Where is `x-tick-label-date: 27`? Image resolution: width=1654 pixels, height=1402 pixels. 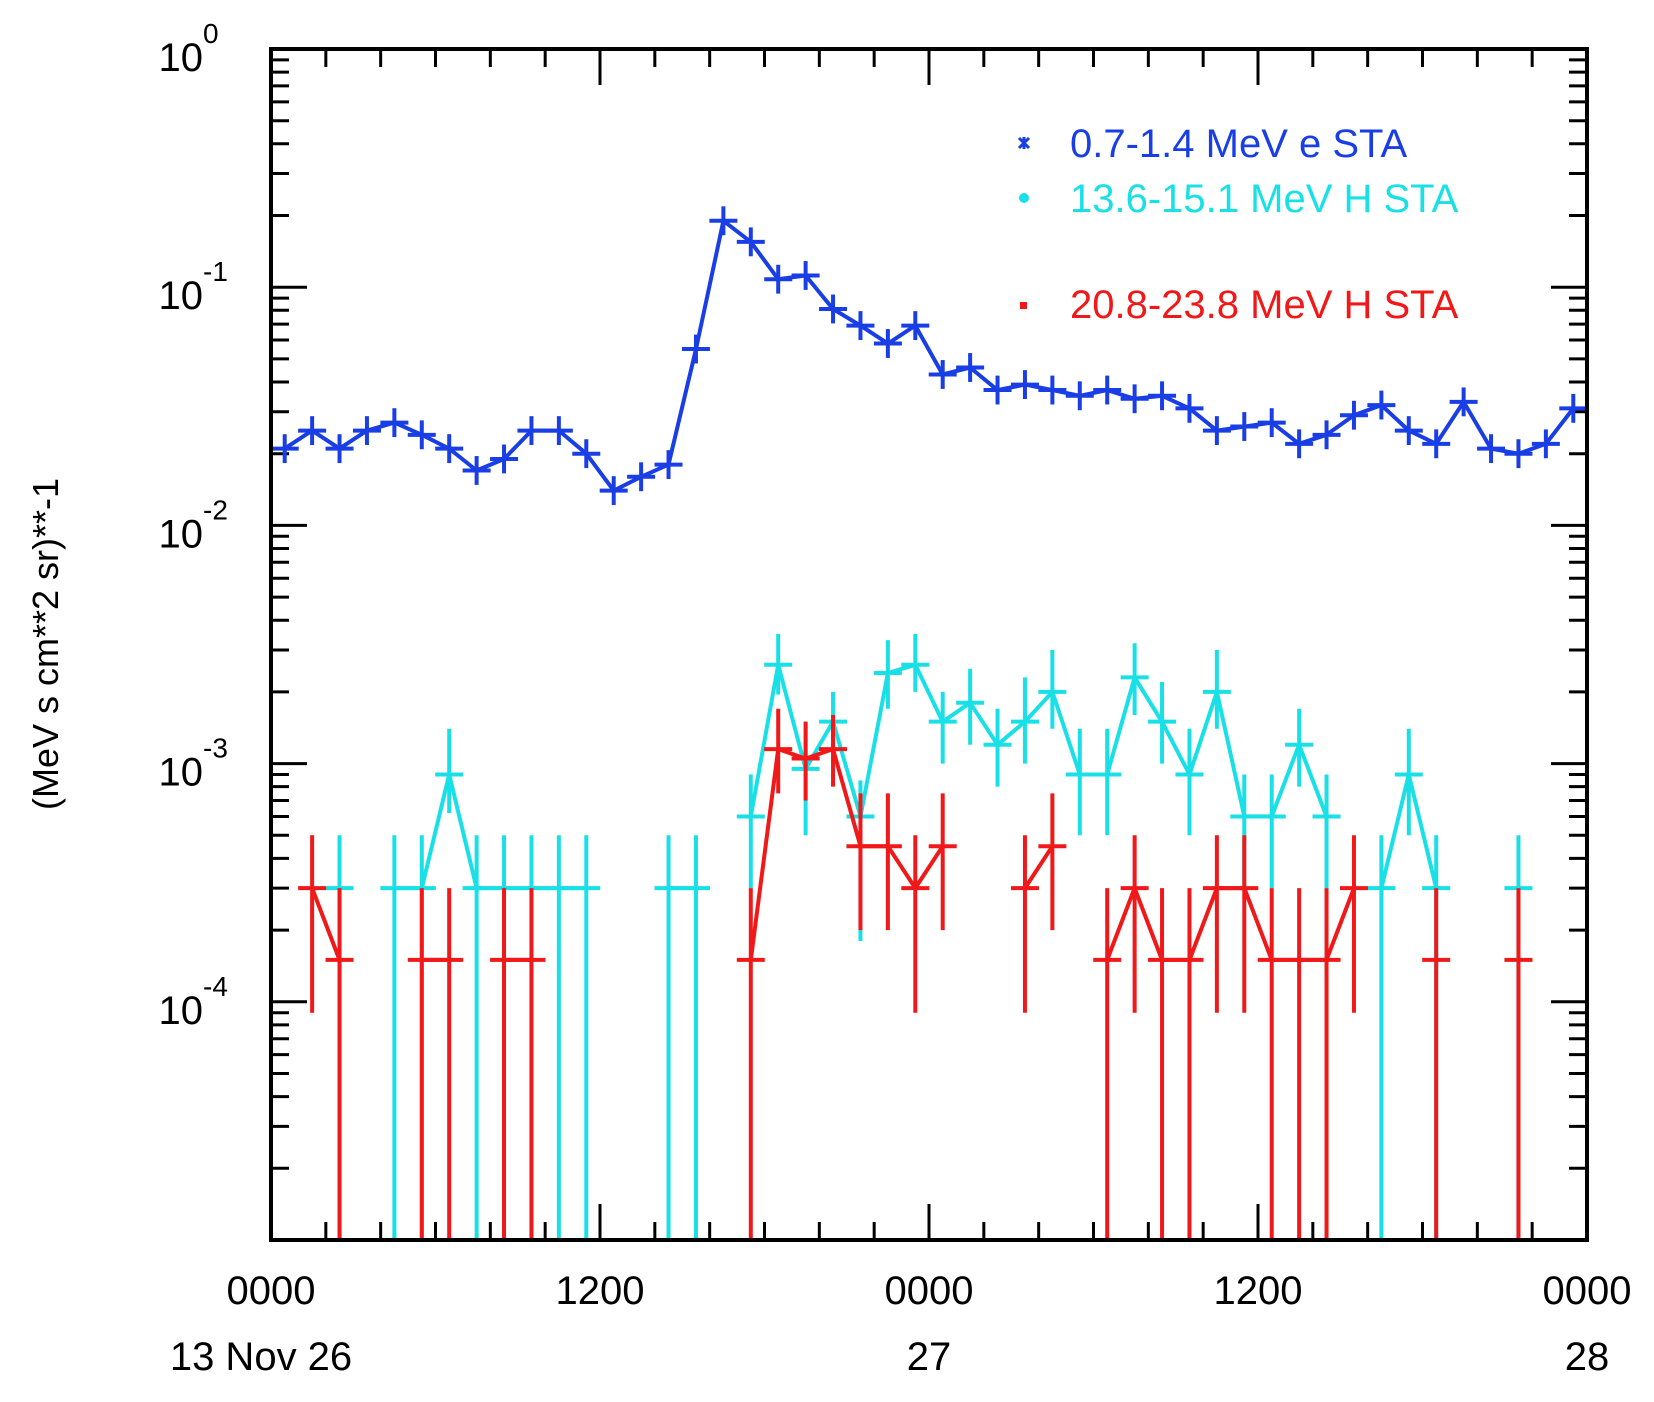
x-tick-label-date: 27 is located at coordinates (929, 1357).